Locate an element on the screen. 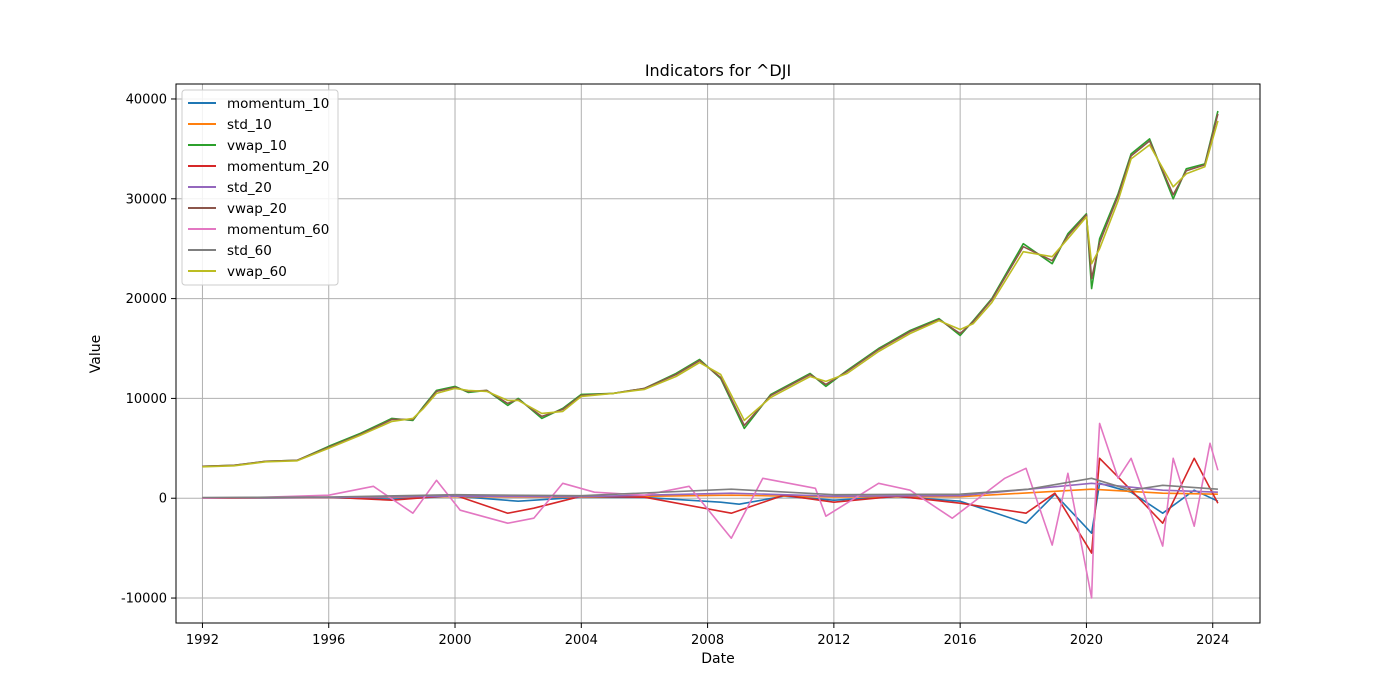 This screenshot has width=1400, height=700. y-tick-label: 20000 is located at coordinates (146, 299).